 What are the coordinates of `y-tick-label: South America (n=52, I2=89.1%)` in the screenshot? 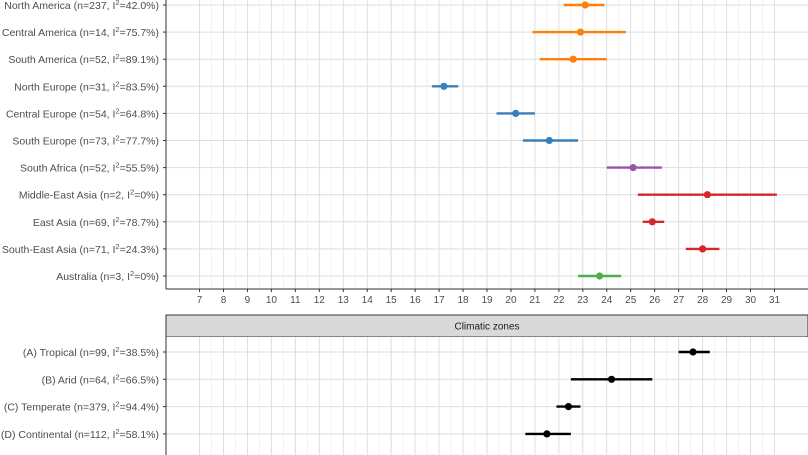 It's located at (83, 59).